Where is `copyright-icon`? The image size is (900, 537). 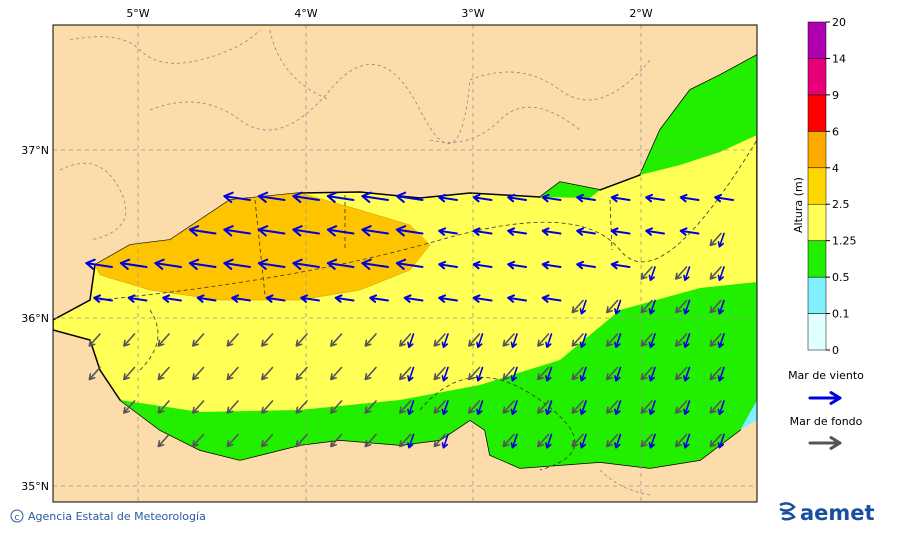
copyright-icon is located at coordinates (17, 516).